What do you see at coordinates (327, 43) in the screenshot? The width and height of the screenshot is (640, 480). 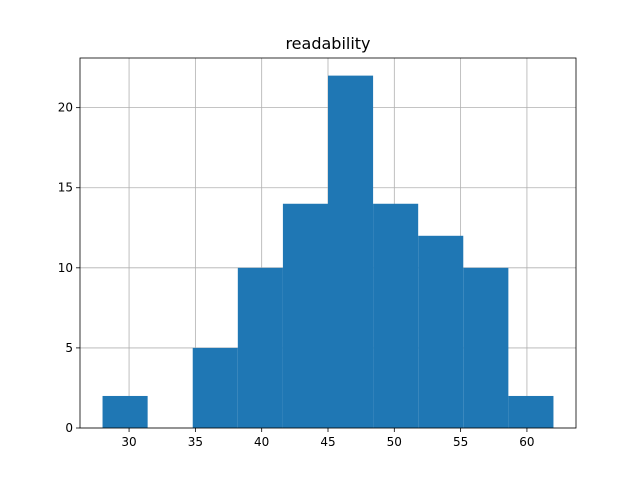 I see `chart-title: readability` at bounding box center [327, 43].